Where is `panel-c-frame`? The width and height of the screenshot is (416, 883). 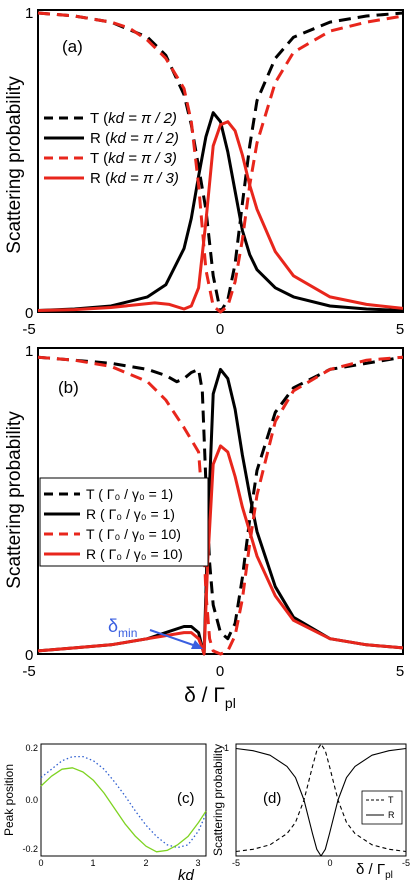 panel-c-frame is located at coordinates (123, 800).